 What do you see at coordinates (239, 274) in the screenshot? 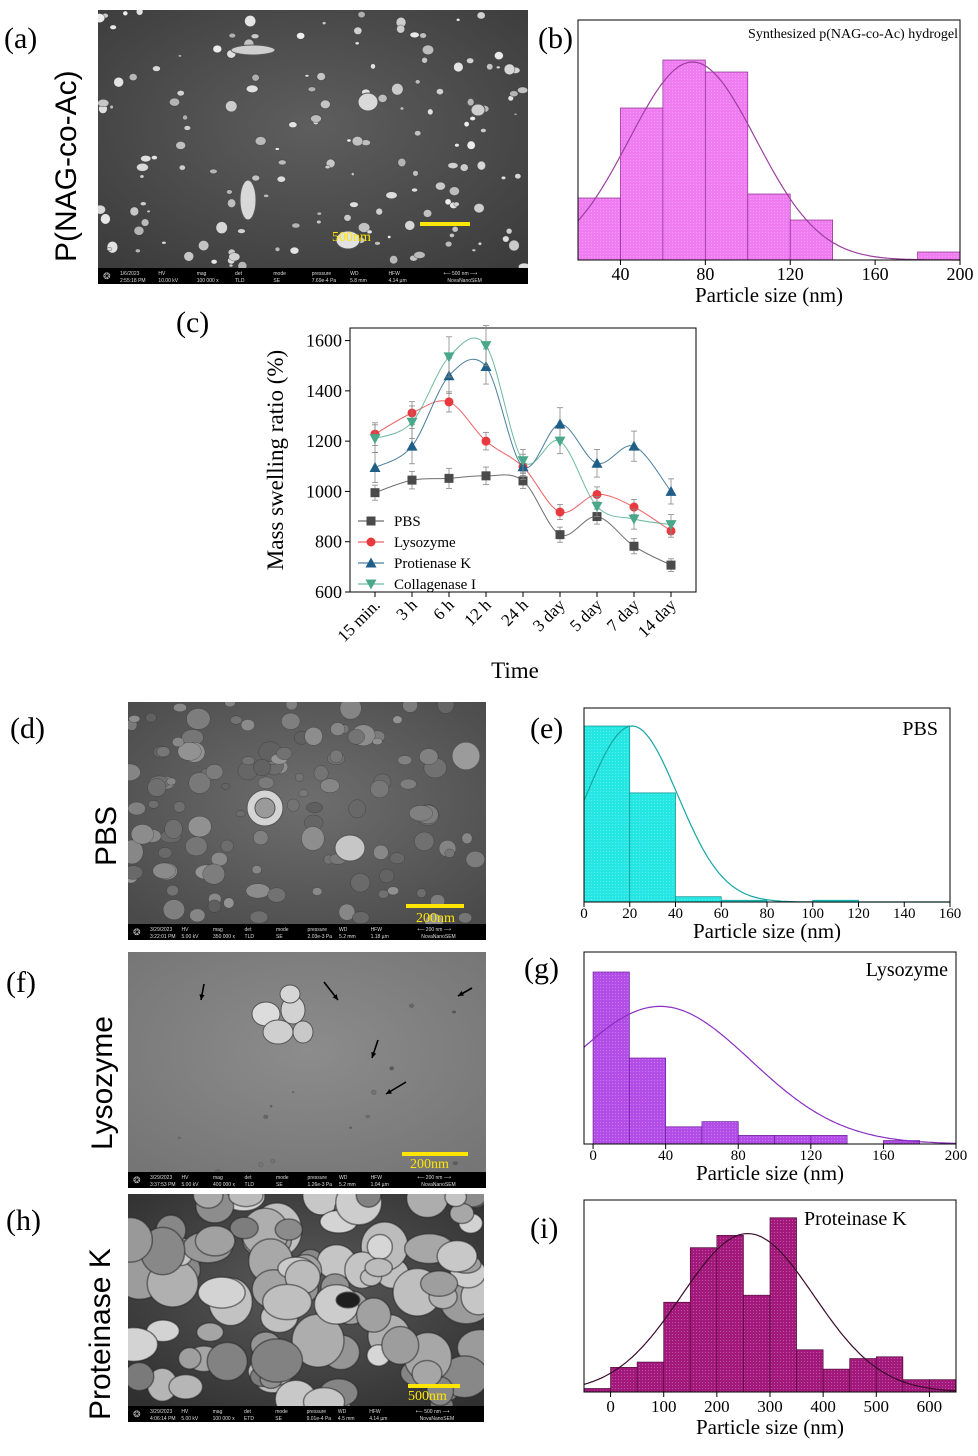
I see `sem-info-header: det` at bounding box center [239, 274].